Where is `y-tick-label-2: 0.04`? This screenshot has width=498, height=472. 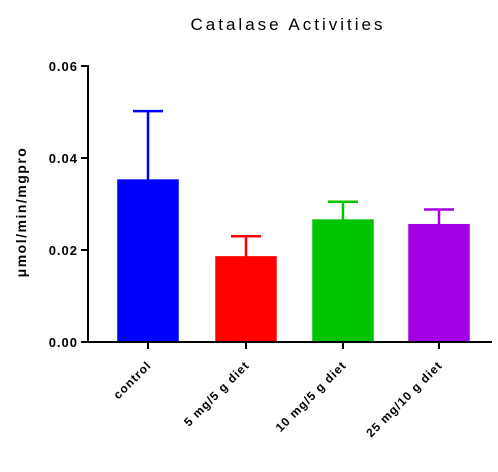
y-tick-label-2: 0.04 is located at coordinates (63, 158).